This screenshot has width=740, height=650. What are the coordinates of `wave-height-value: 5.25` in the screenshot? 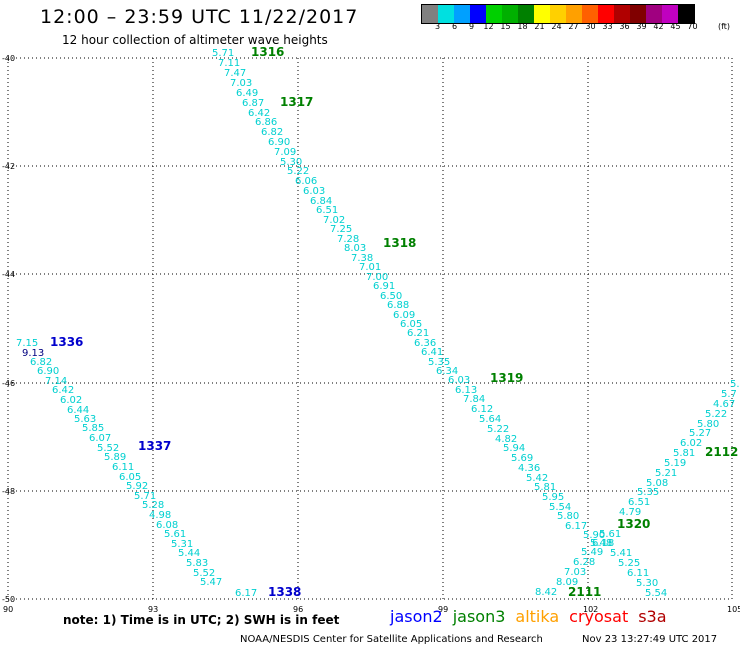 It's located at (629, 563).